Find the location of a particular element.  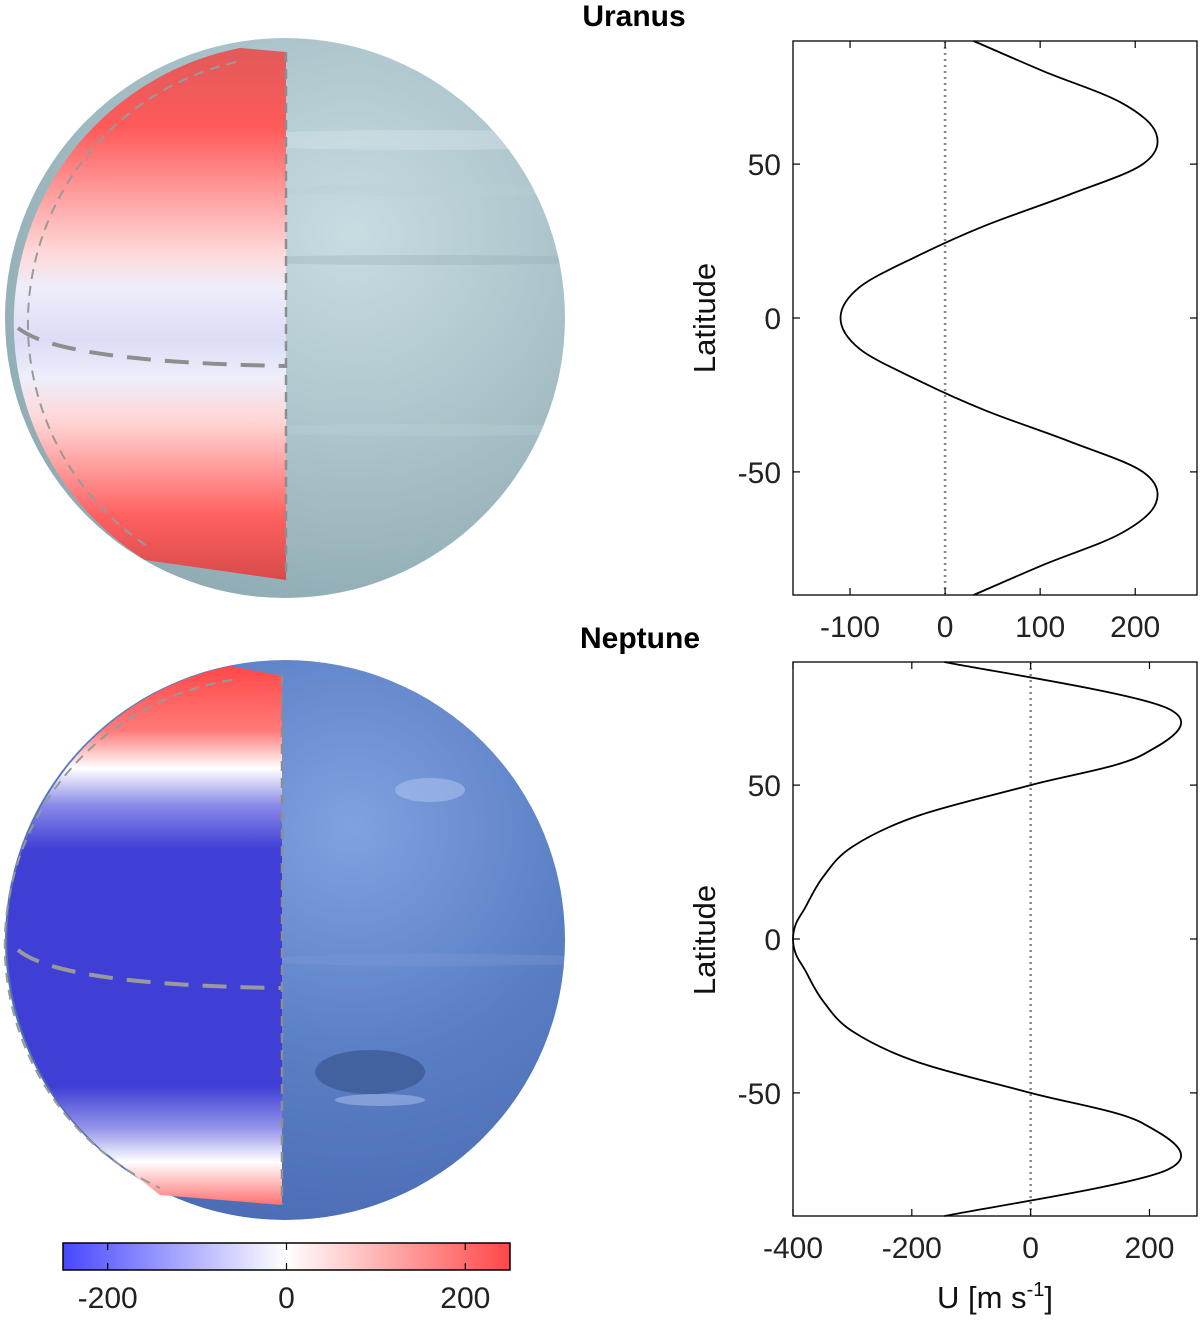

uranus-ylabel: Latitude is located at coordinates (704, 318).